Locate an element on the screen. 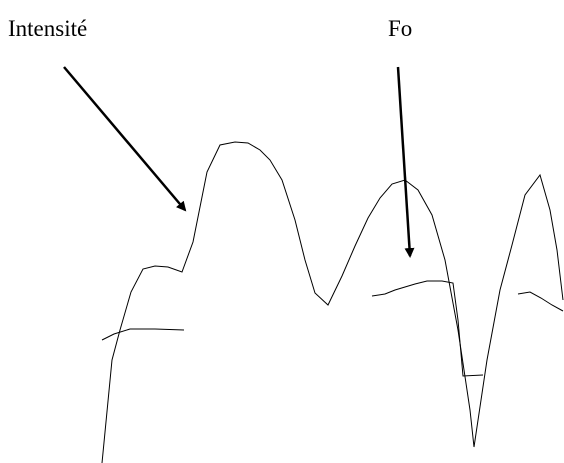 The width and height of the screenshot is (564, 463). fo-label: Fo is located at coordinates (400, 28).